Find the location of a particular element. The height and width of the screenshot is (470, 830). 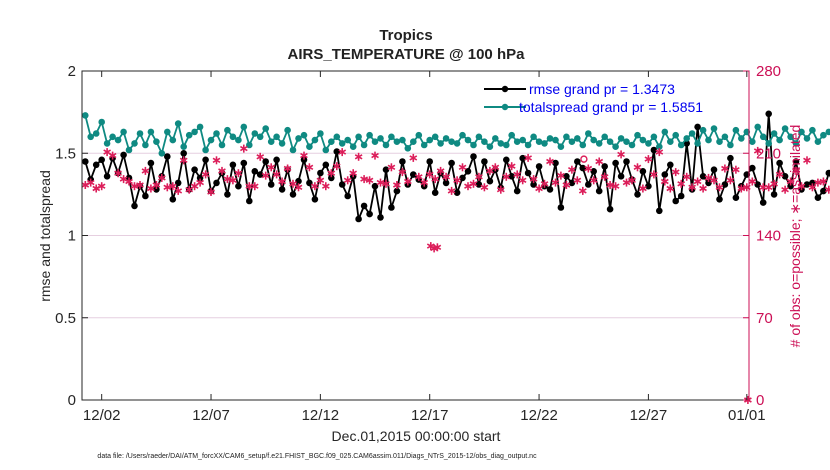

y2-tick-label-3: 210 is located at coordinates (768, 153).